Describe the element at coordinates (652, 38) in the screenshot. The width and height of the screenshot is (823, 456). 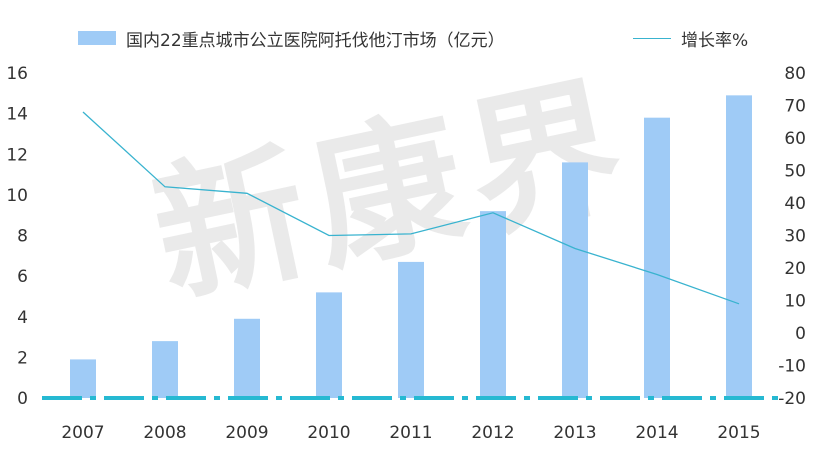
I see `legend-line-swatch` at that location.